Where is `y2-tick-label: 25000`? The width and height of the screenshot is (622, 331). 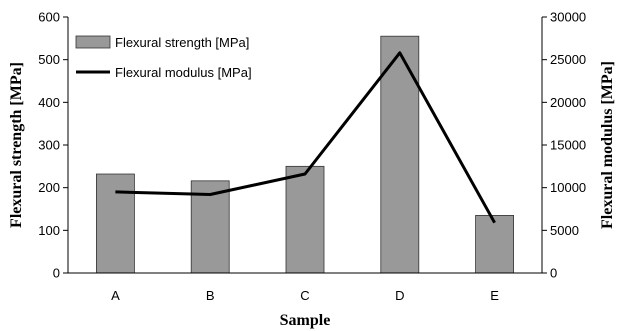 y2-tick-label: 25000 is located at coordinates (568, 59).